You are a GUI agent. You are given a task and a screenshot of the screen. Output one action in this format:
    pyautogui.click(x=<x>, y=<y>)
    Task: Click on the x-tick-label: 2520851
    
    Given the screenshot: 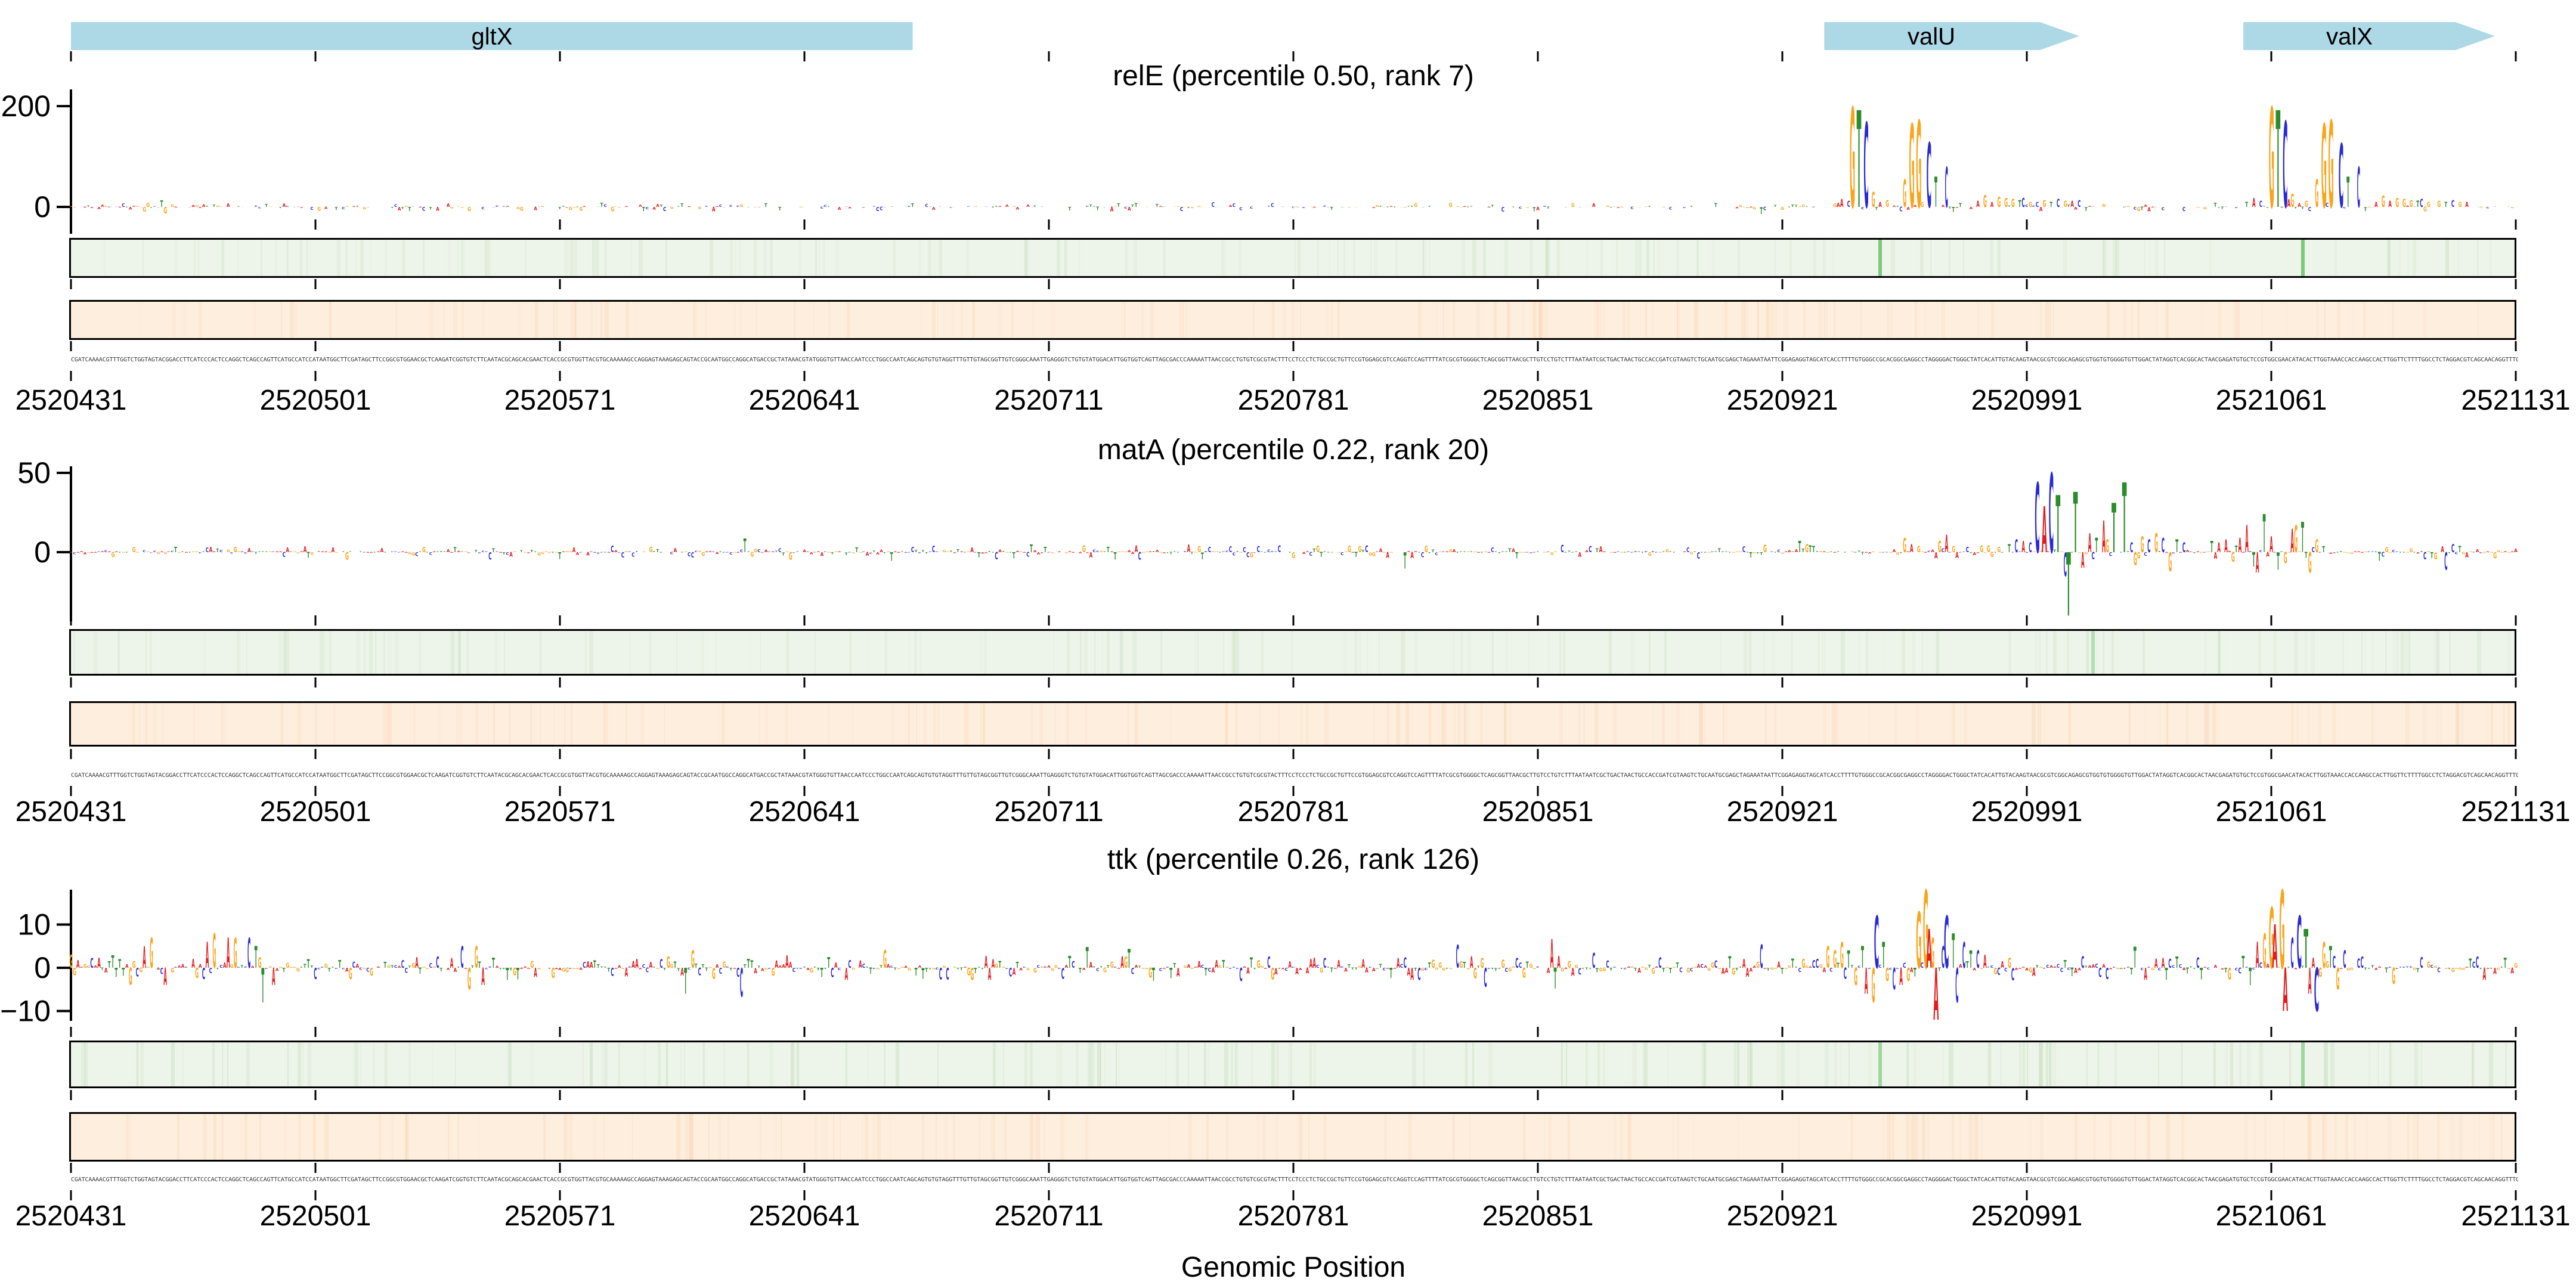 What is the action you would take?
    pyautogui.click(x=1538, y=401)
    